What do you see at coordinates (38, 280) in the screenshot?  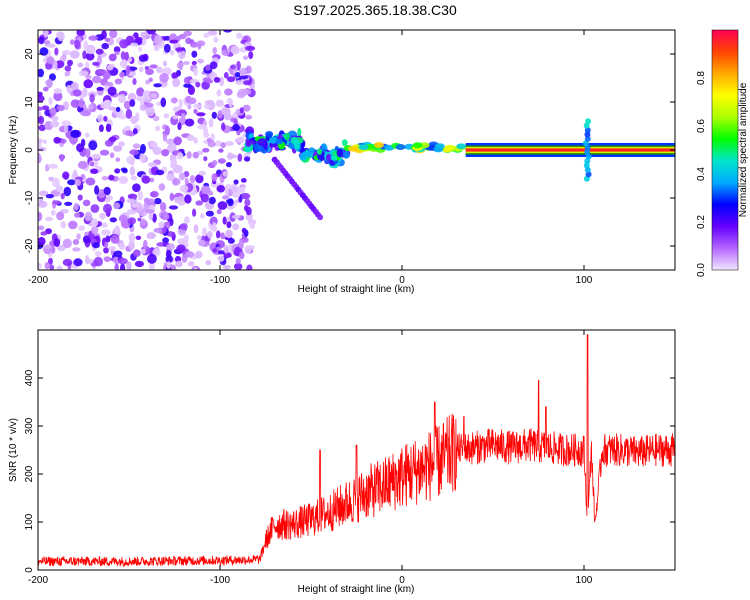 I see `spectrogram-x-tick-label: -200` at bounding box center [38, 280].